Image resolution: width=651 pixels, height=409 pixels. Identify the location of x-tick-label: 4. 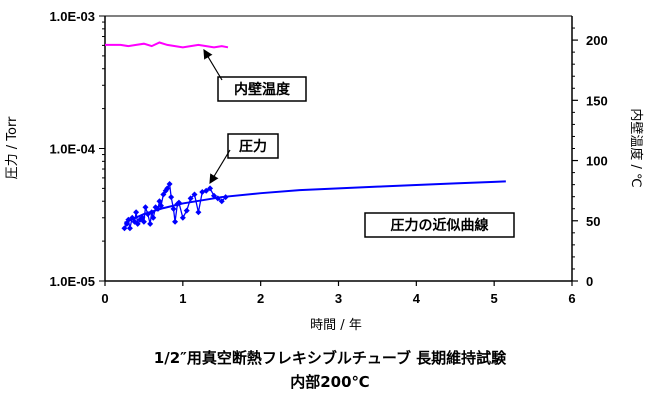
(417, 298).